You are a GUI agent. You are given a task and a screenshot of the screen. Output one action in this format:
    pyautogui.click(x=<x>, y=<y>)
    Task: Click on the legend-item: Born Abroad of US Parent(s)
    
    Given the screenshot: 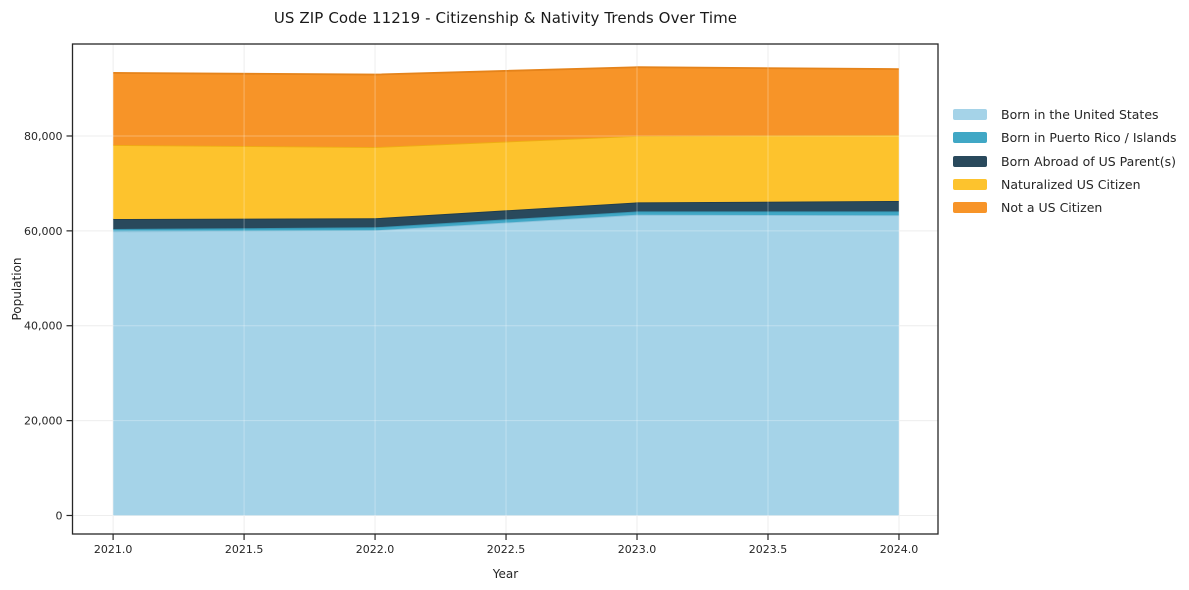 What is the action you would take?
    pyautogui.click(x=1065, y=161)
    